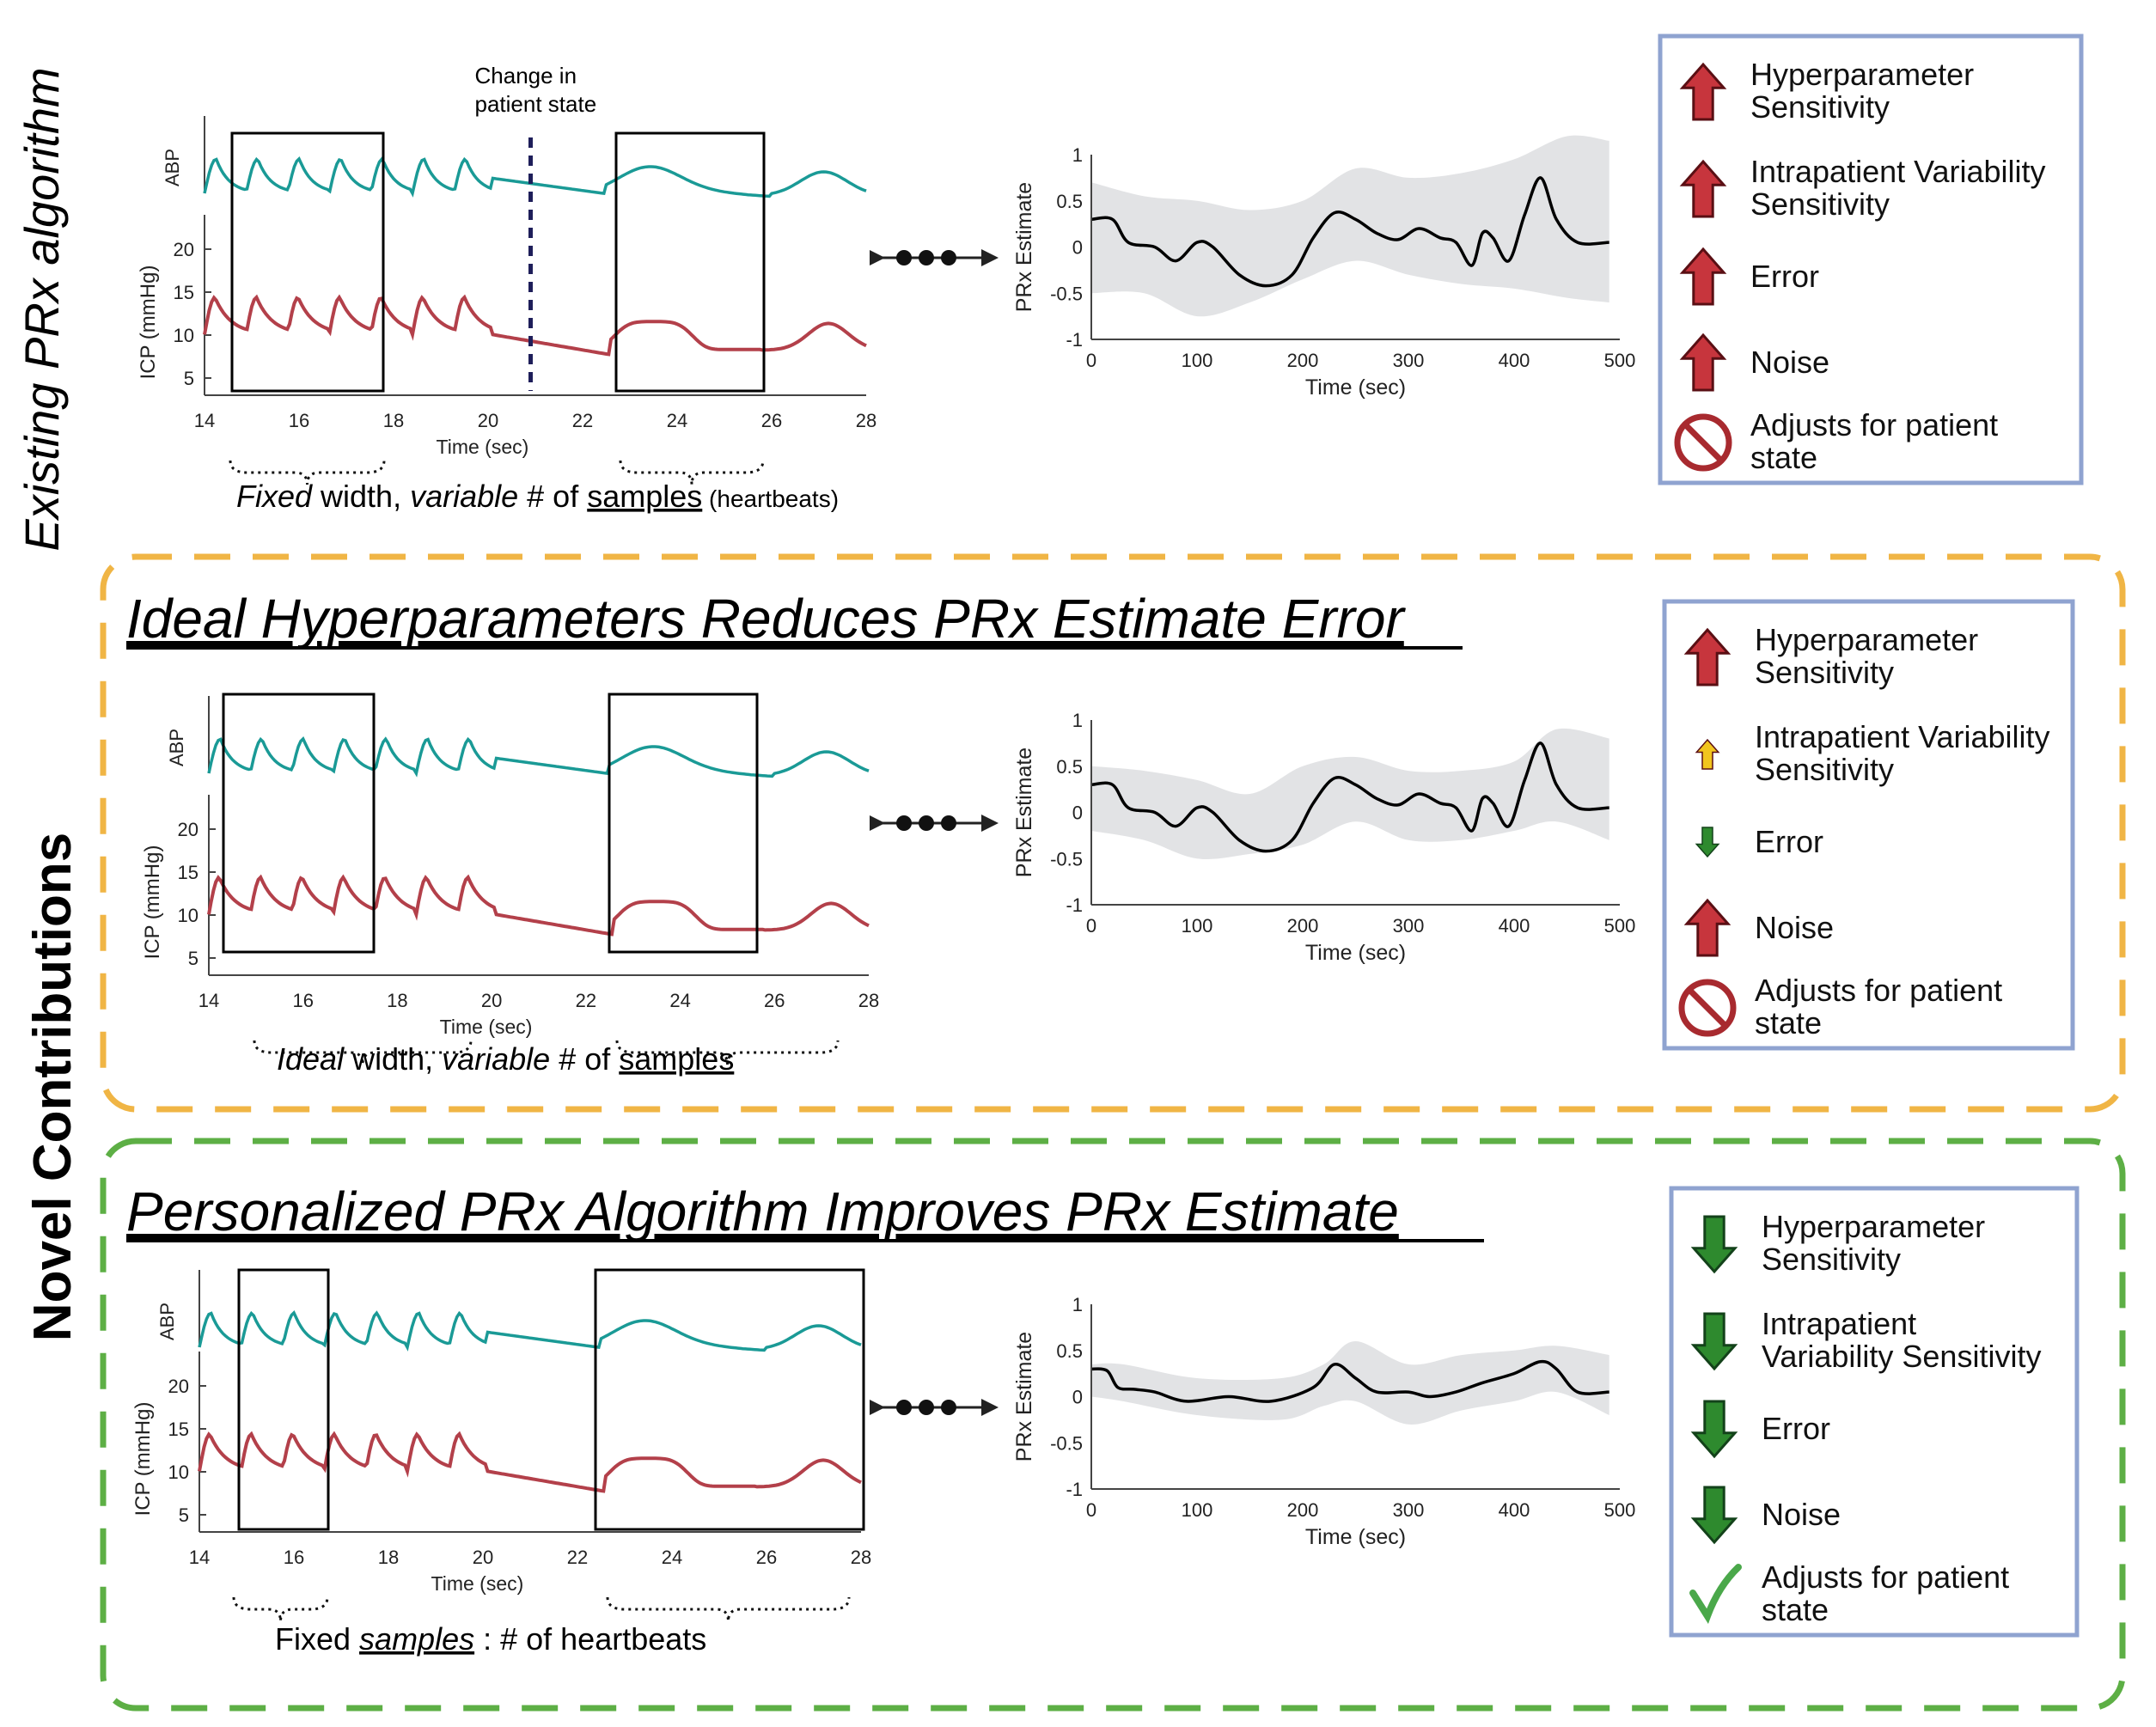 This screenshot has height=1727, width=2156. What do you see at coordinates (52, 1087) in the screenshot?
I see `side-label-novel: Novel Contributions` at bounding box center [52, 1087].